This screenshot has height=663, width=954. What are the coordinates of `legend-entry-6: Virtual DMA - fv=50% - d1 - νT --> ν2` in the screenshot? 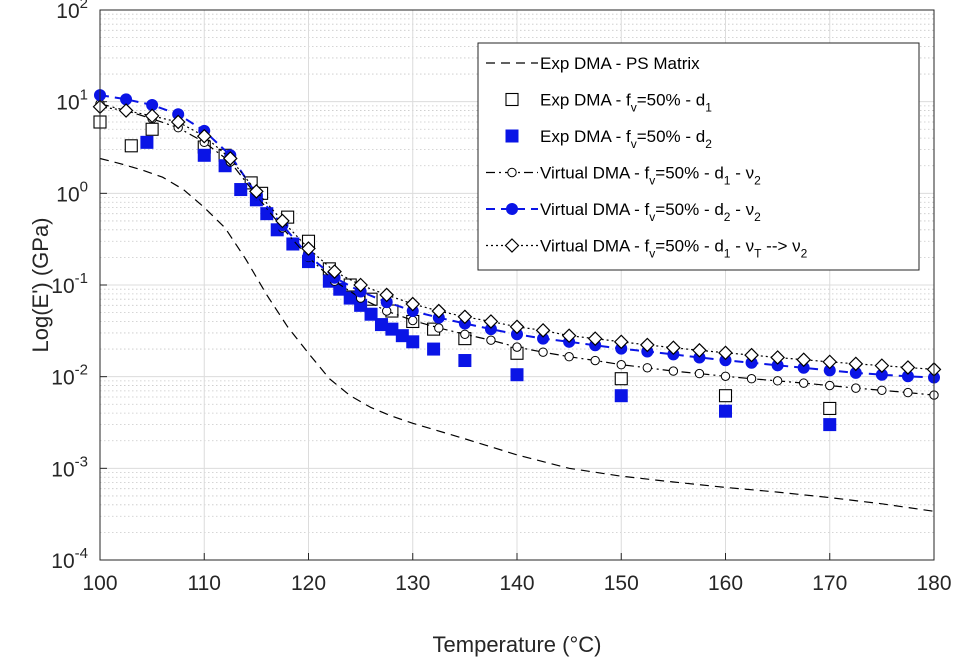 It's located at (647, 249).